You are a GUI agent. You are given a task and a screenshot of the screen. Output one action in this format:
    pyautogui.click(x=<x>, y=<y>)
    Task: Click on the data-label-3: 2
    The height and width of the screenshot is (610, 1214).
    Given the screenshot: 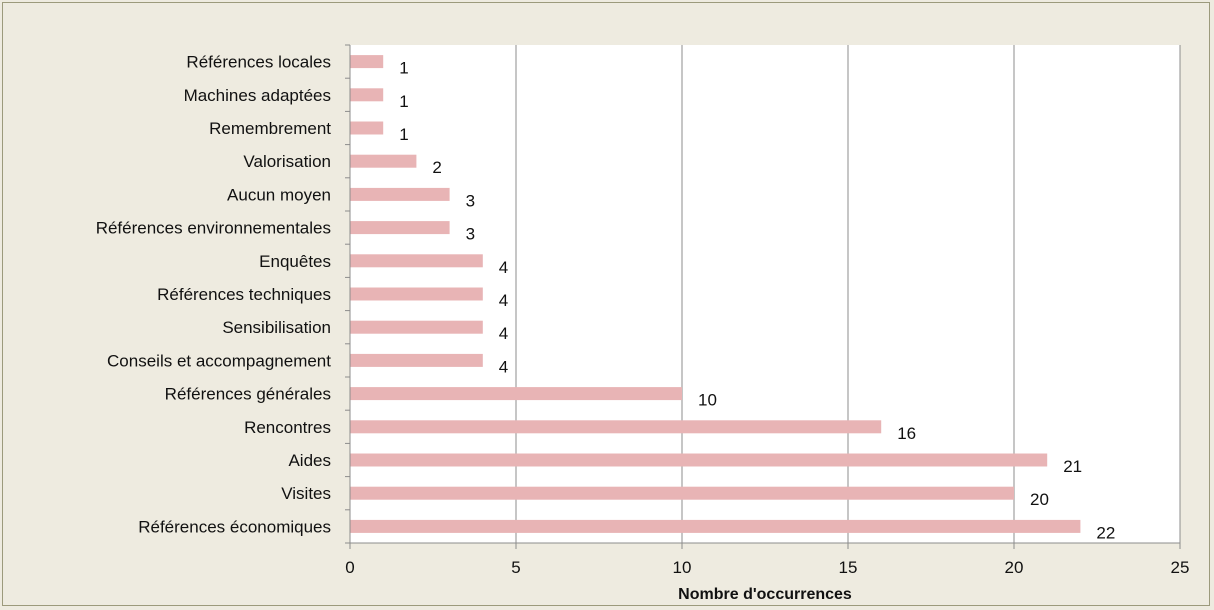 What is the action you would take?
    pyautogui.click(x=436, y=167)
    